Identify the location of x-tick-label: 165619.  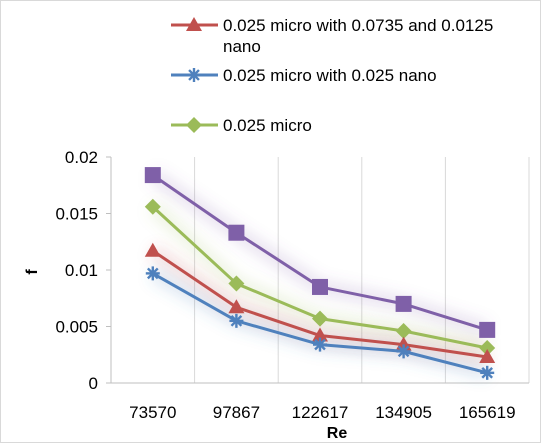
(487, 412).